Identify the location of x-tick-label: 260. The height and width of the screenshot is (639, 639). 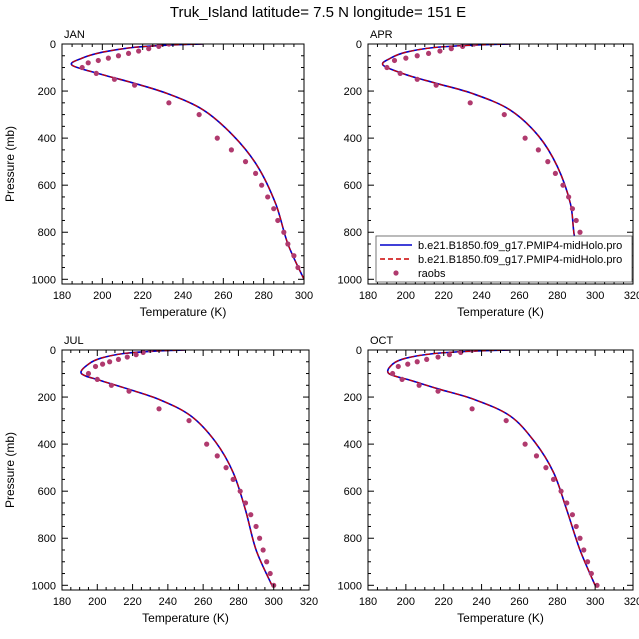
(519, 296).